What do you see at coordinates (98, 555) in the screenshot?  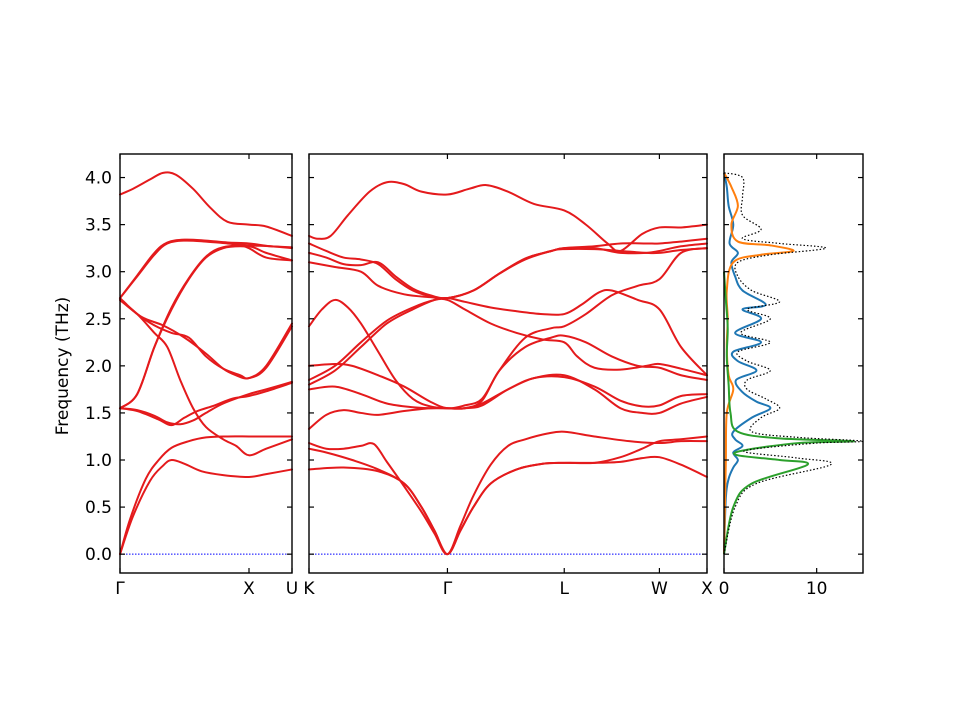 I see `y-tick-label: 0.0` at bounding box center [98, 555].